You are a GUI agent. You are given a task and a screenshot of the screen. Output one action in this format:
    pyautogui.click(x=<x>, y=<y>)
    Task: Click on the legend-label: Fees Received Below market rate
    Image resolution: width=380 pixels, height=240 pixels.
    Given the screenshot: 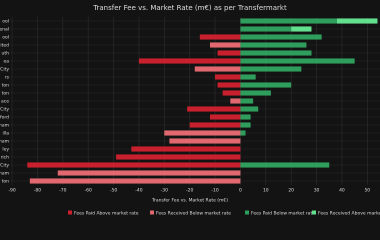 What is the action you would take?
    pyautogui.click(x=193, y=214)
    